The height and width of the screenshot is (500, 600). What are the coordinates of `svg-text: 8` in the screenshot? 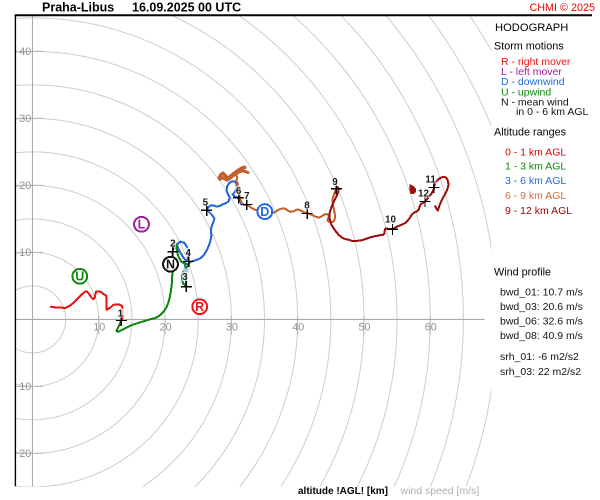 It's located at (307, 206).